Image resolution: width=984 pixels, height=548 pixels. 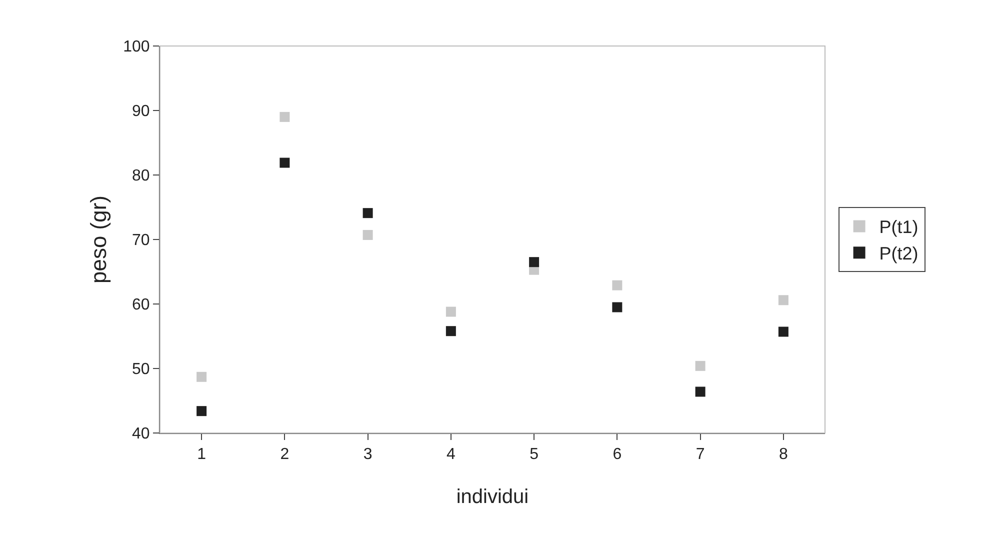 I want to click on x-tick-label: 8, so click(x=783, y=455).